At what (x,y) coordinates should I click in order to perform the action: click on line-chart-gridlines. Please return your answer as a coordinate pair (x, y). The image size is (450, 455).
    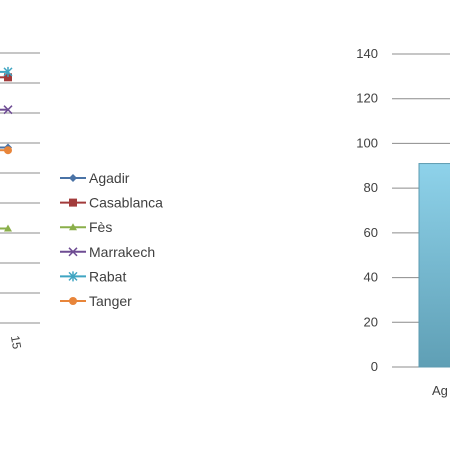
    Looking at the image, I should click on (20, 188).